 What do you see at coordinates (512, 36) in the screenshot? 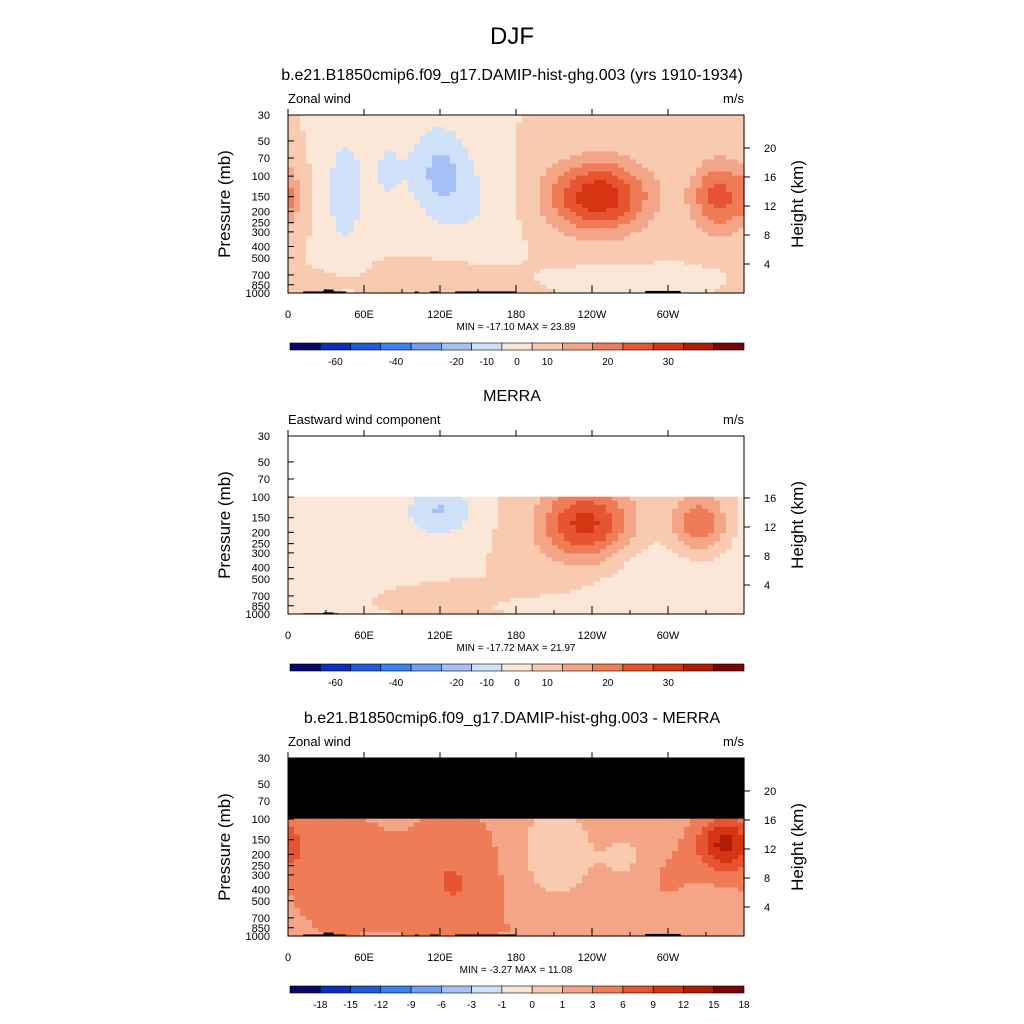
I see `figure-title: DJF` at bounding box center [512, 36].